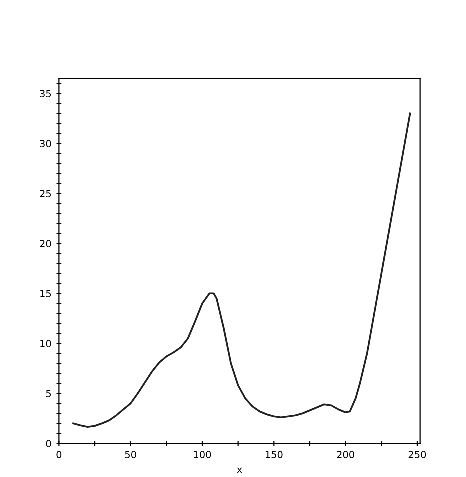  Describe the element at coordinates (49, 444) in the screenshot. I see `y-tick-label: 0` at that location.